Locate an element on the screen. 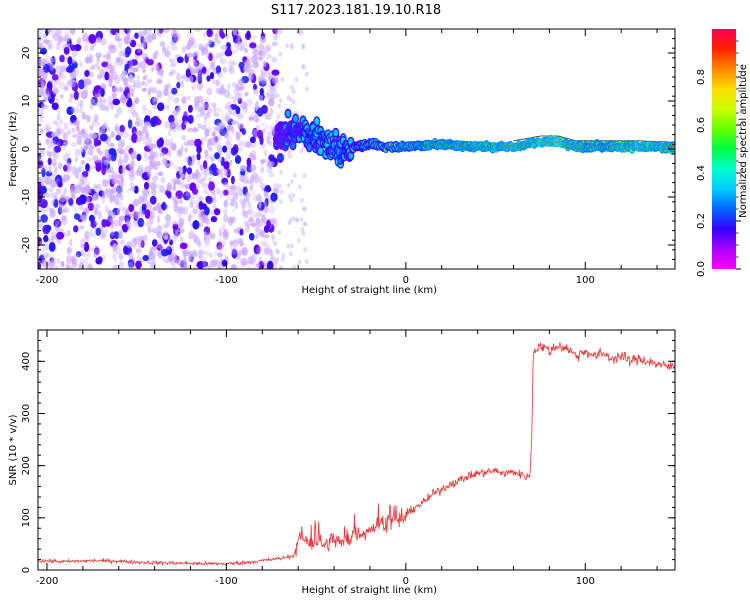 The height and width of the screenshot is (604, 750). spectrogram-x-tick-label: 100 is located at coordinates (585, 280).